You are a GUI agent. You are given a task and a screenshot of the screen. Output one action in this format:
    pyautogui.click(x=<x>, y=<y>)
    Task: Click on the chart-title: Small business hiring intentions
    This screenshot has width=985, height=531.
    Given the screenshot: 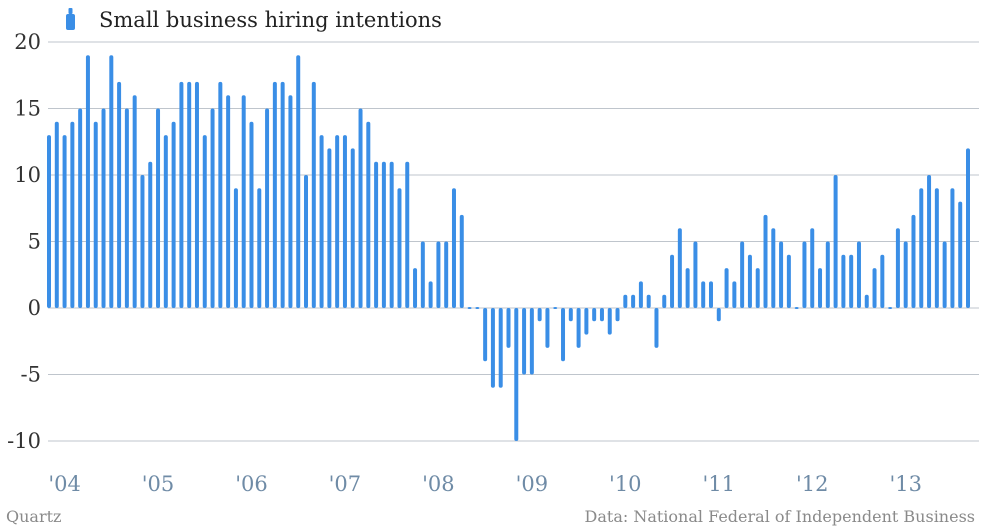 What is the action you would take?
    pyautogui.click(x=270, y=20)
    